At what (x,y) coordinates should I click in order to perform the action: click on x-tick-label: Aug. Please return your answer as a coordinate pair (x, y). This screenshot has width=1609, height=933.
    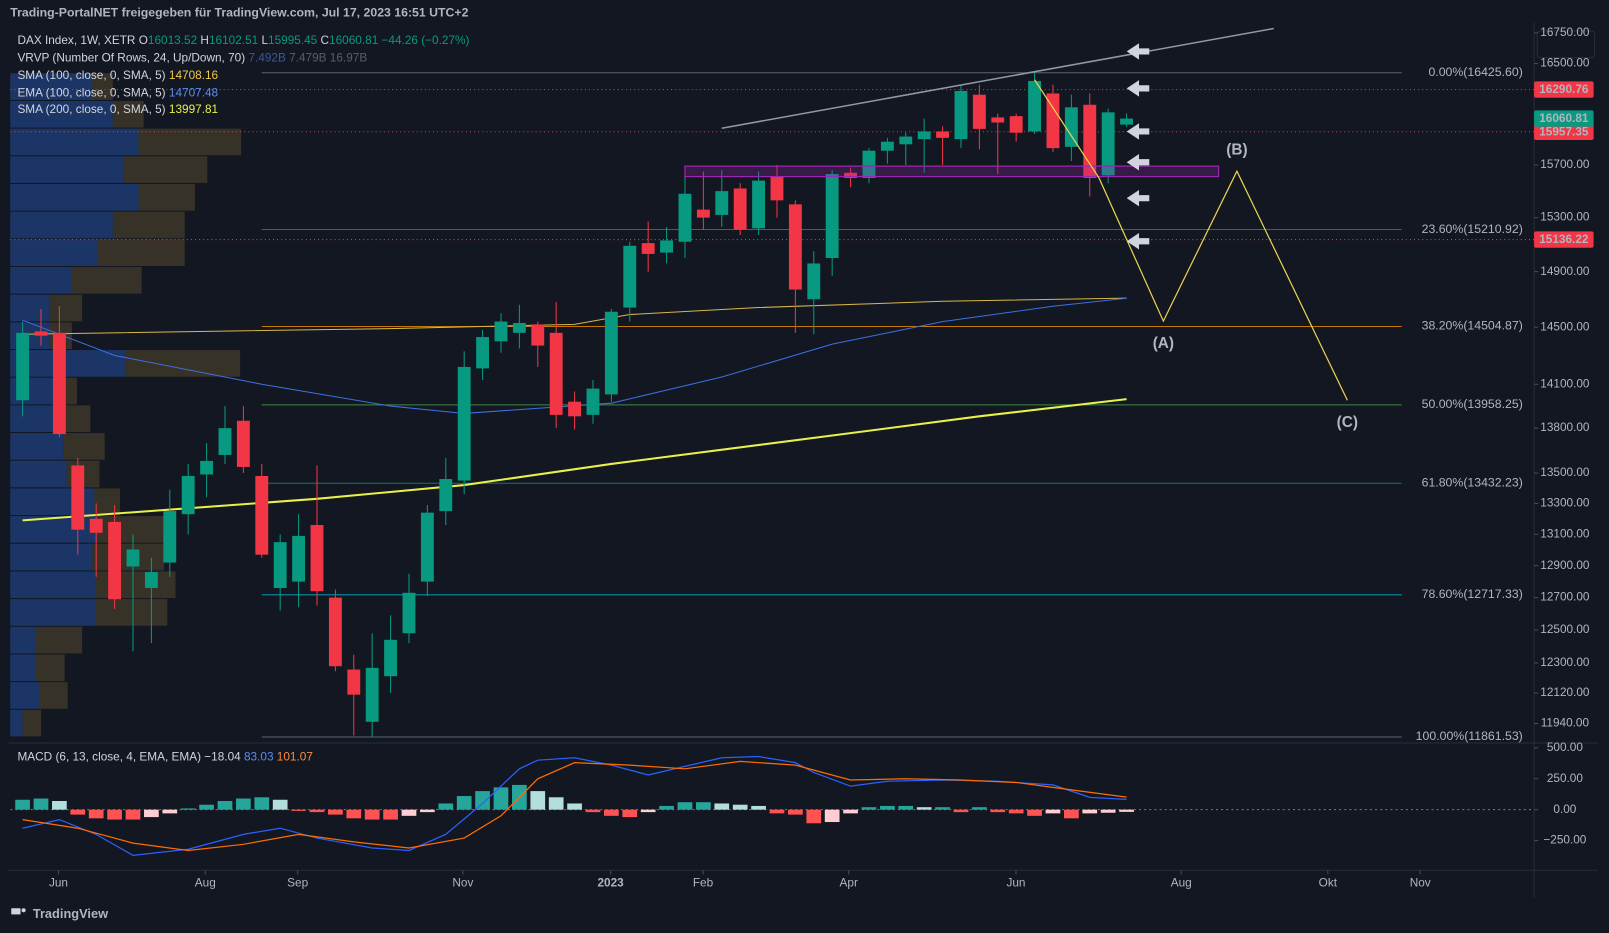
    Looking at the image, I should click on (205, 883).